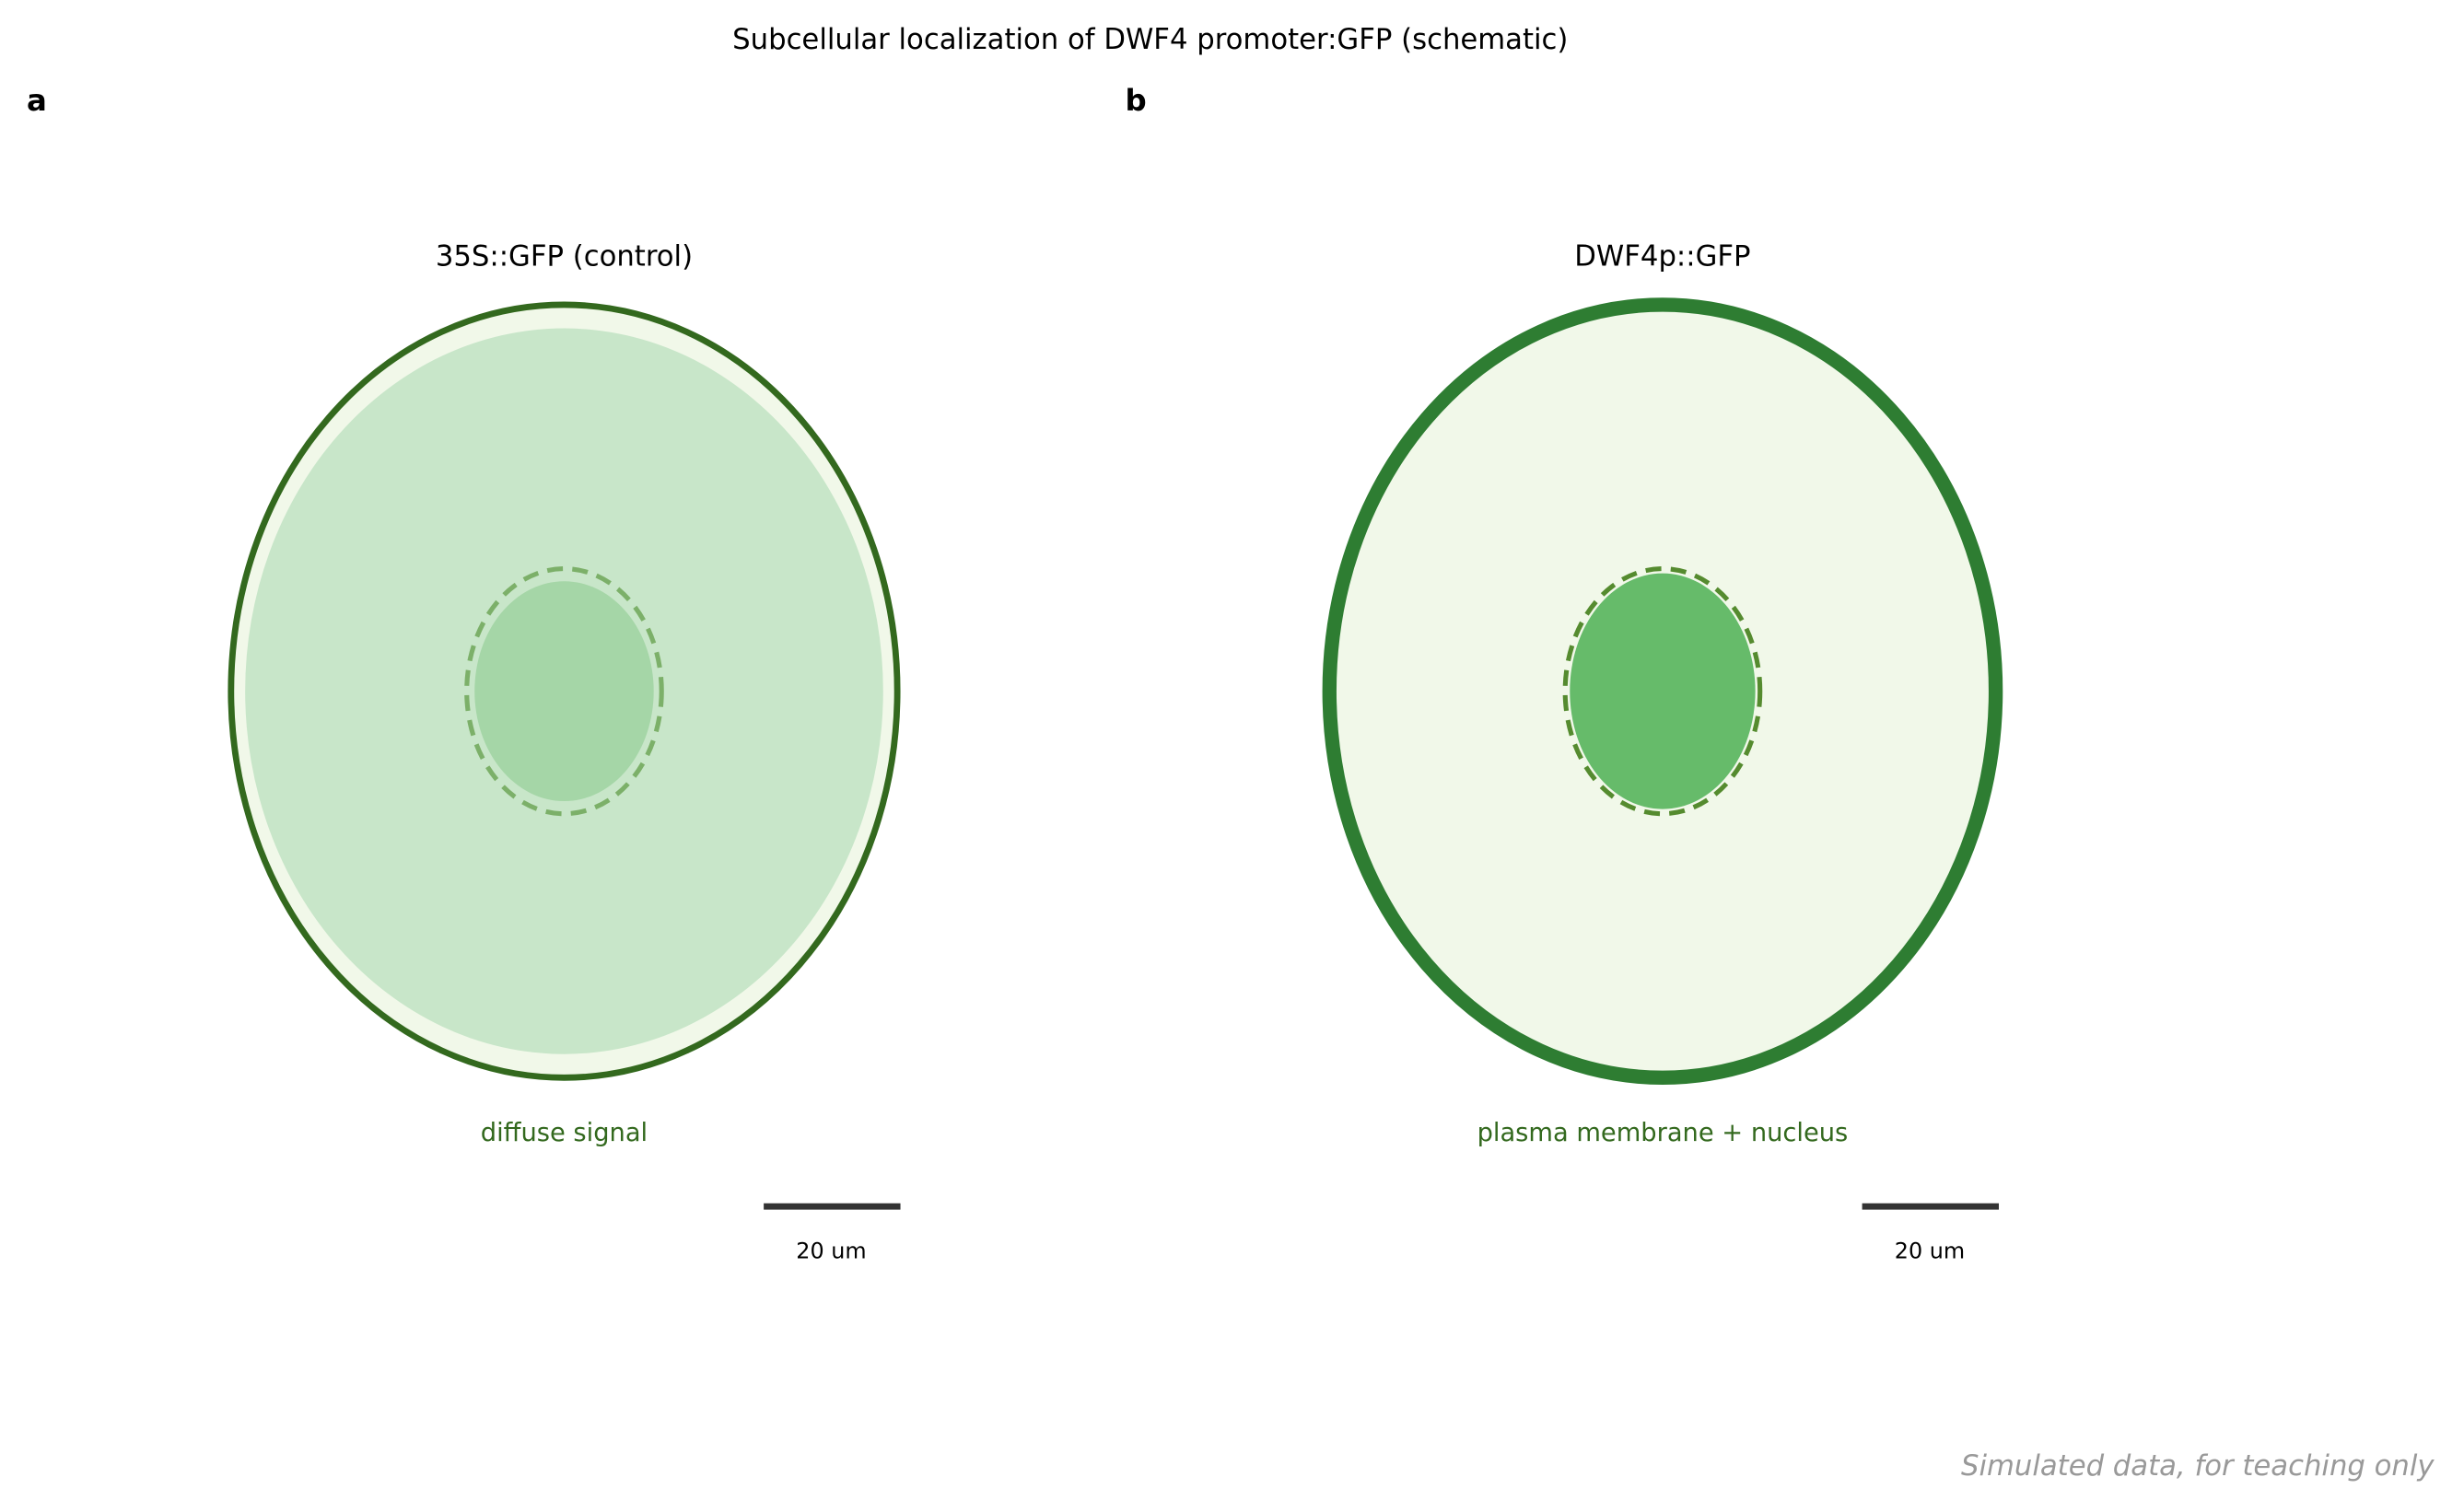 The image size is (2464, 1512). Describe the element at coordinates (1662, 256) in the screenshot. I see `panel-title: DWF4p::GFP` at that location.